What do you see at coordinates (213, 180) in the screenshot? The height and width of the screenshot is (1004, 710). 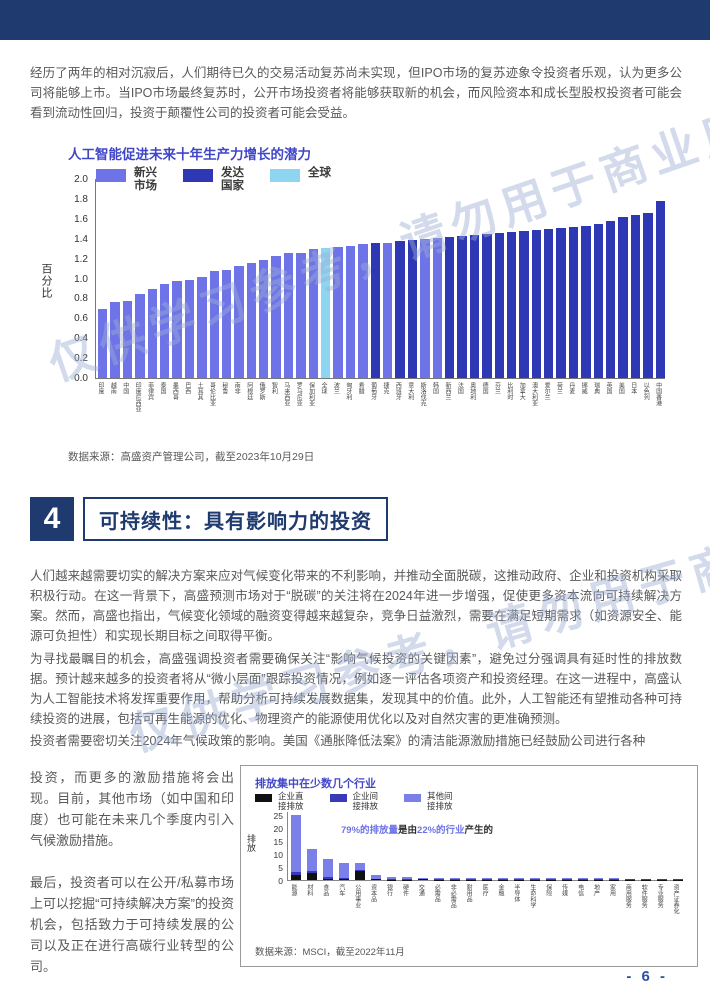 I see `legend-item: 发达 国家` at bounding box center [213, 180].